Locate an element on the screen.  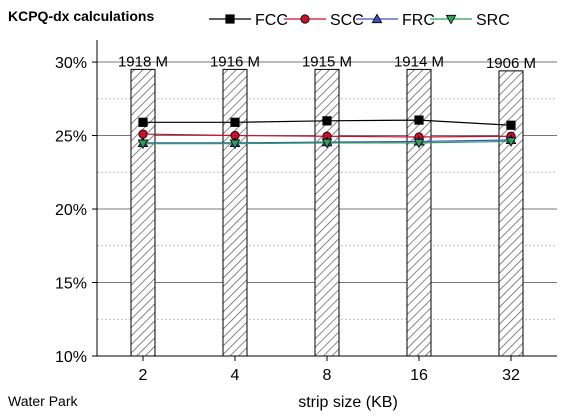
y-tick-label: 30% is located at coordinates (71, 63).